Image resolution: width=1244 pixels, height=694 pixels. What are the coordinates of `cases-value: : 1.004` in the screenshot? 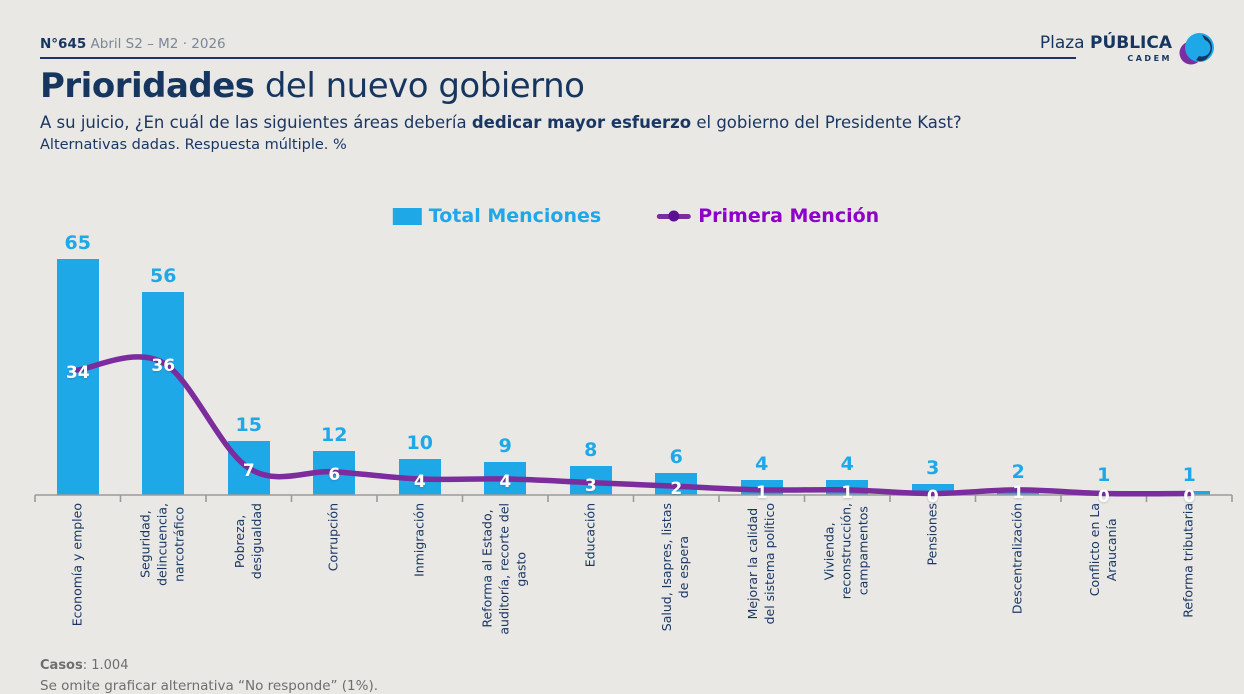 It's located at (105, 665).